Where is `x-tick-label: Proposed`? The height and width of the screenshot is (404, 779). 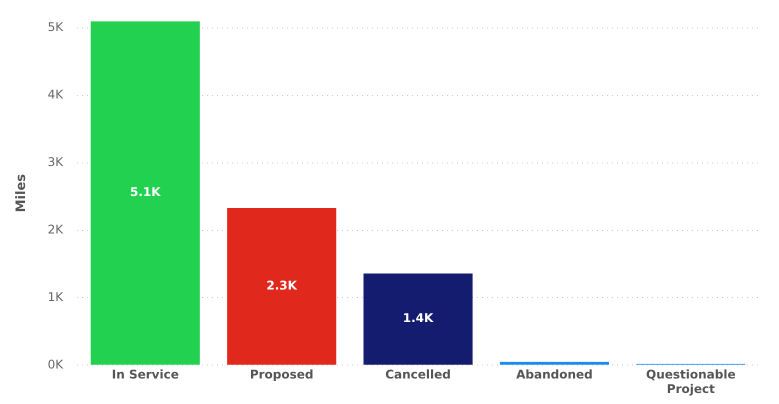
x-tick-label: Proposed is located at coordinates (282, 375).